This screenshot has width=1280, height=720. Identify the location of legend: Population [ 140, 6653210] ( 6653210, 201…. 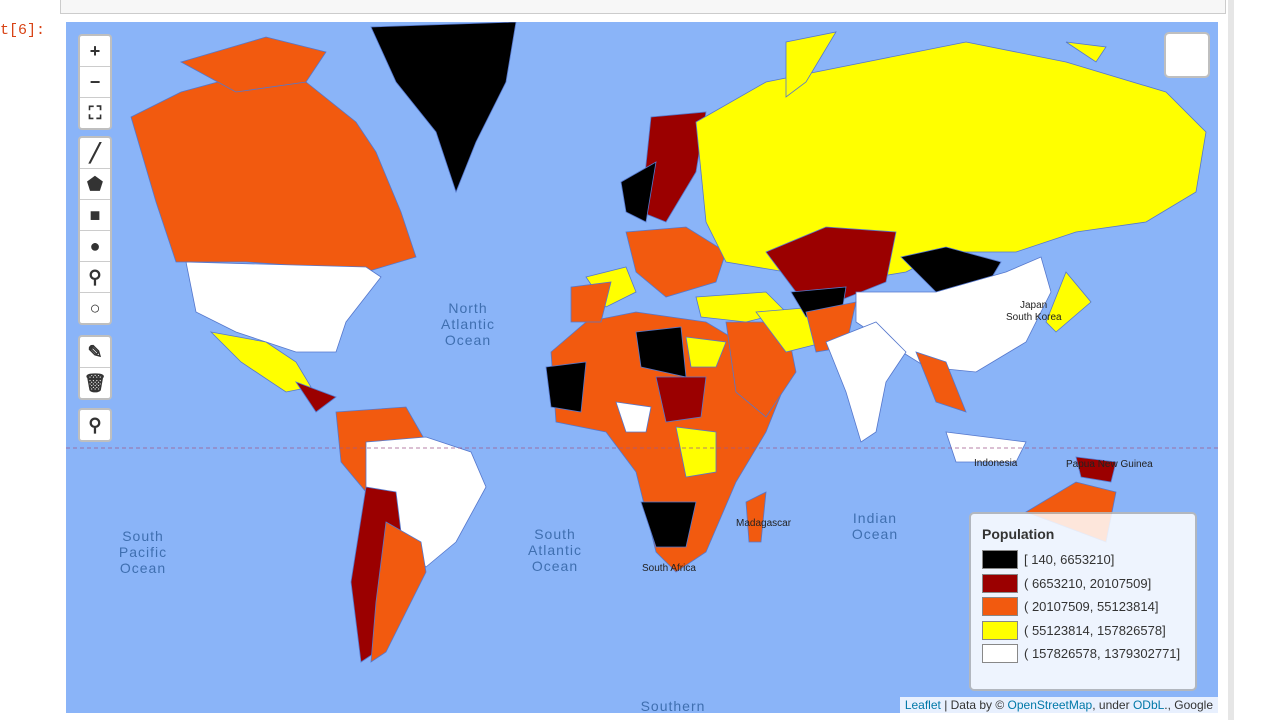
(1083, 601).